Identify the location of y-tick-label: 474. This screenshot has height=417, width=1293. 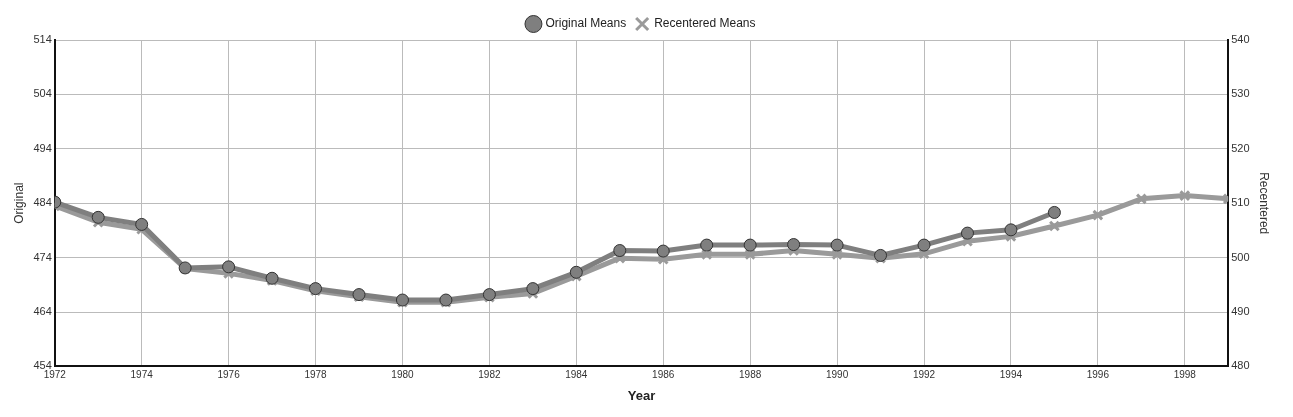
(42, 256).